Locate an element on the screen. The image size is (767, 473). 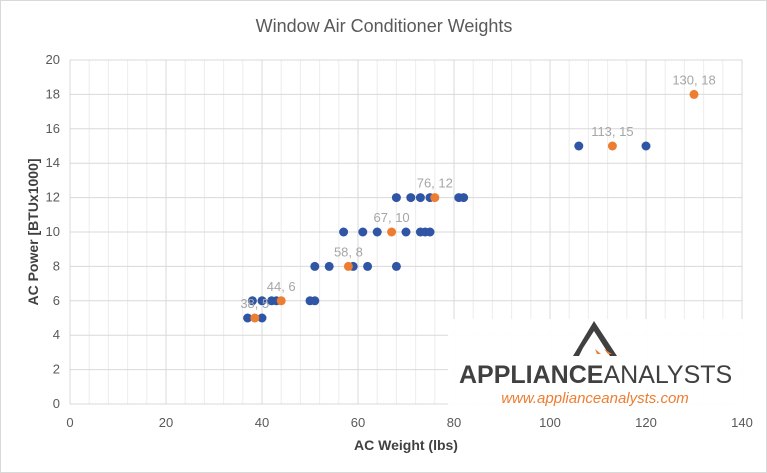
brand-light: ANALYSTS is located at coordinates (667, 375).